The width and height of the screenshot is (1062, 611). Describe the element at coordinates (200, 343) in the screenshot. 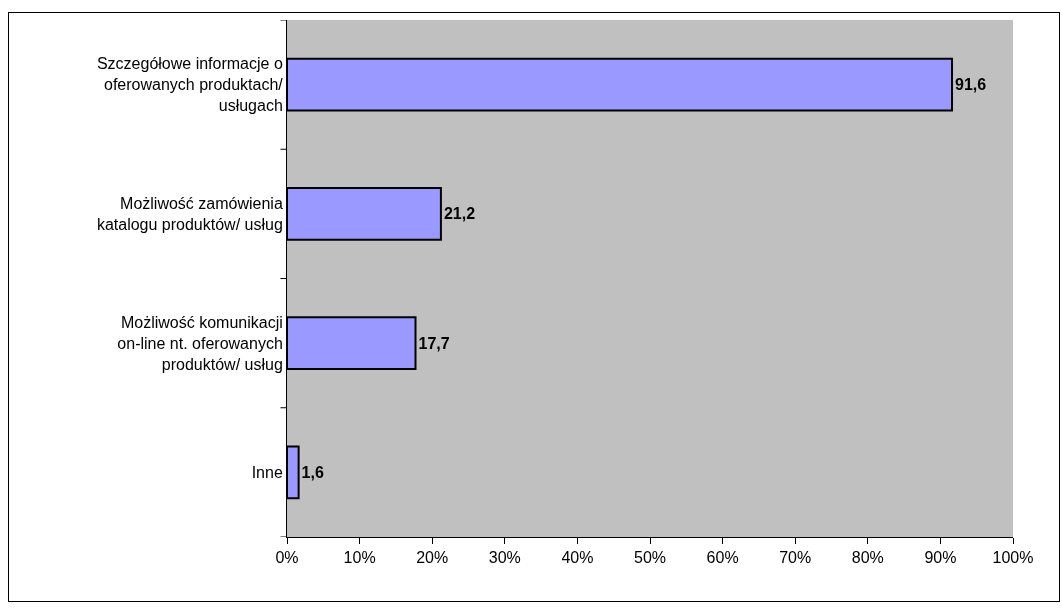

I see `y-tick-label: Możliwość komunikacji on-line nt. oferowanych produktów/ usług` at that location.